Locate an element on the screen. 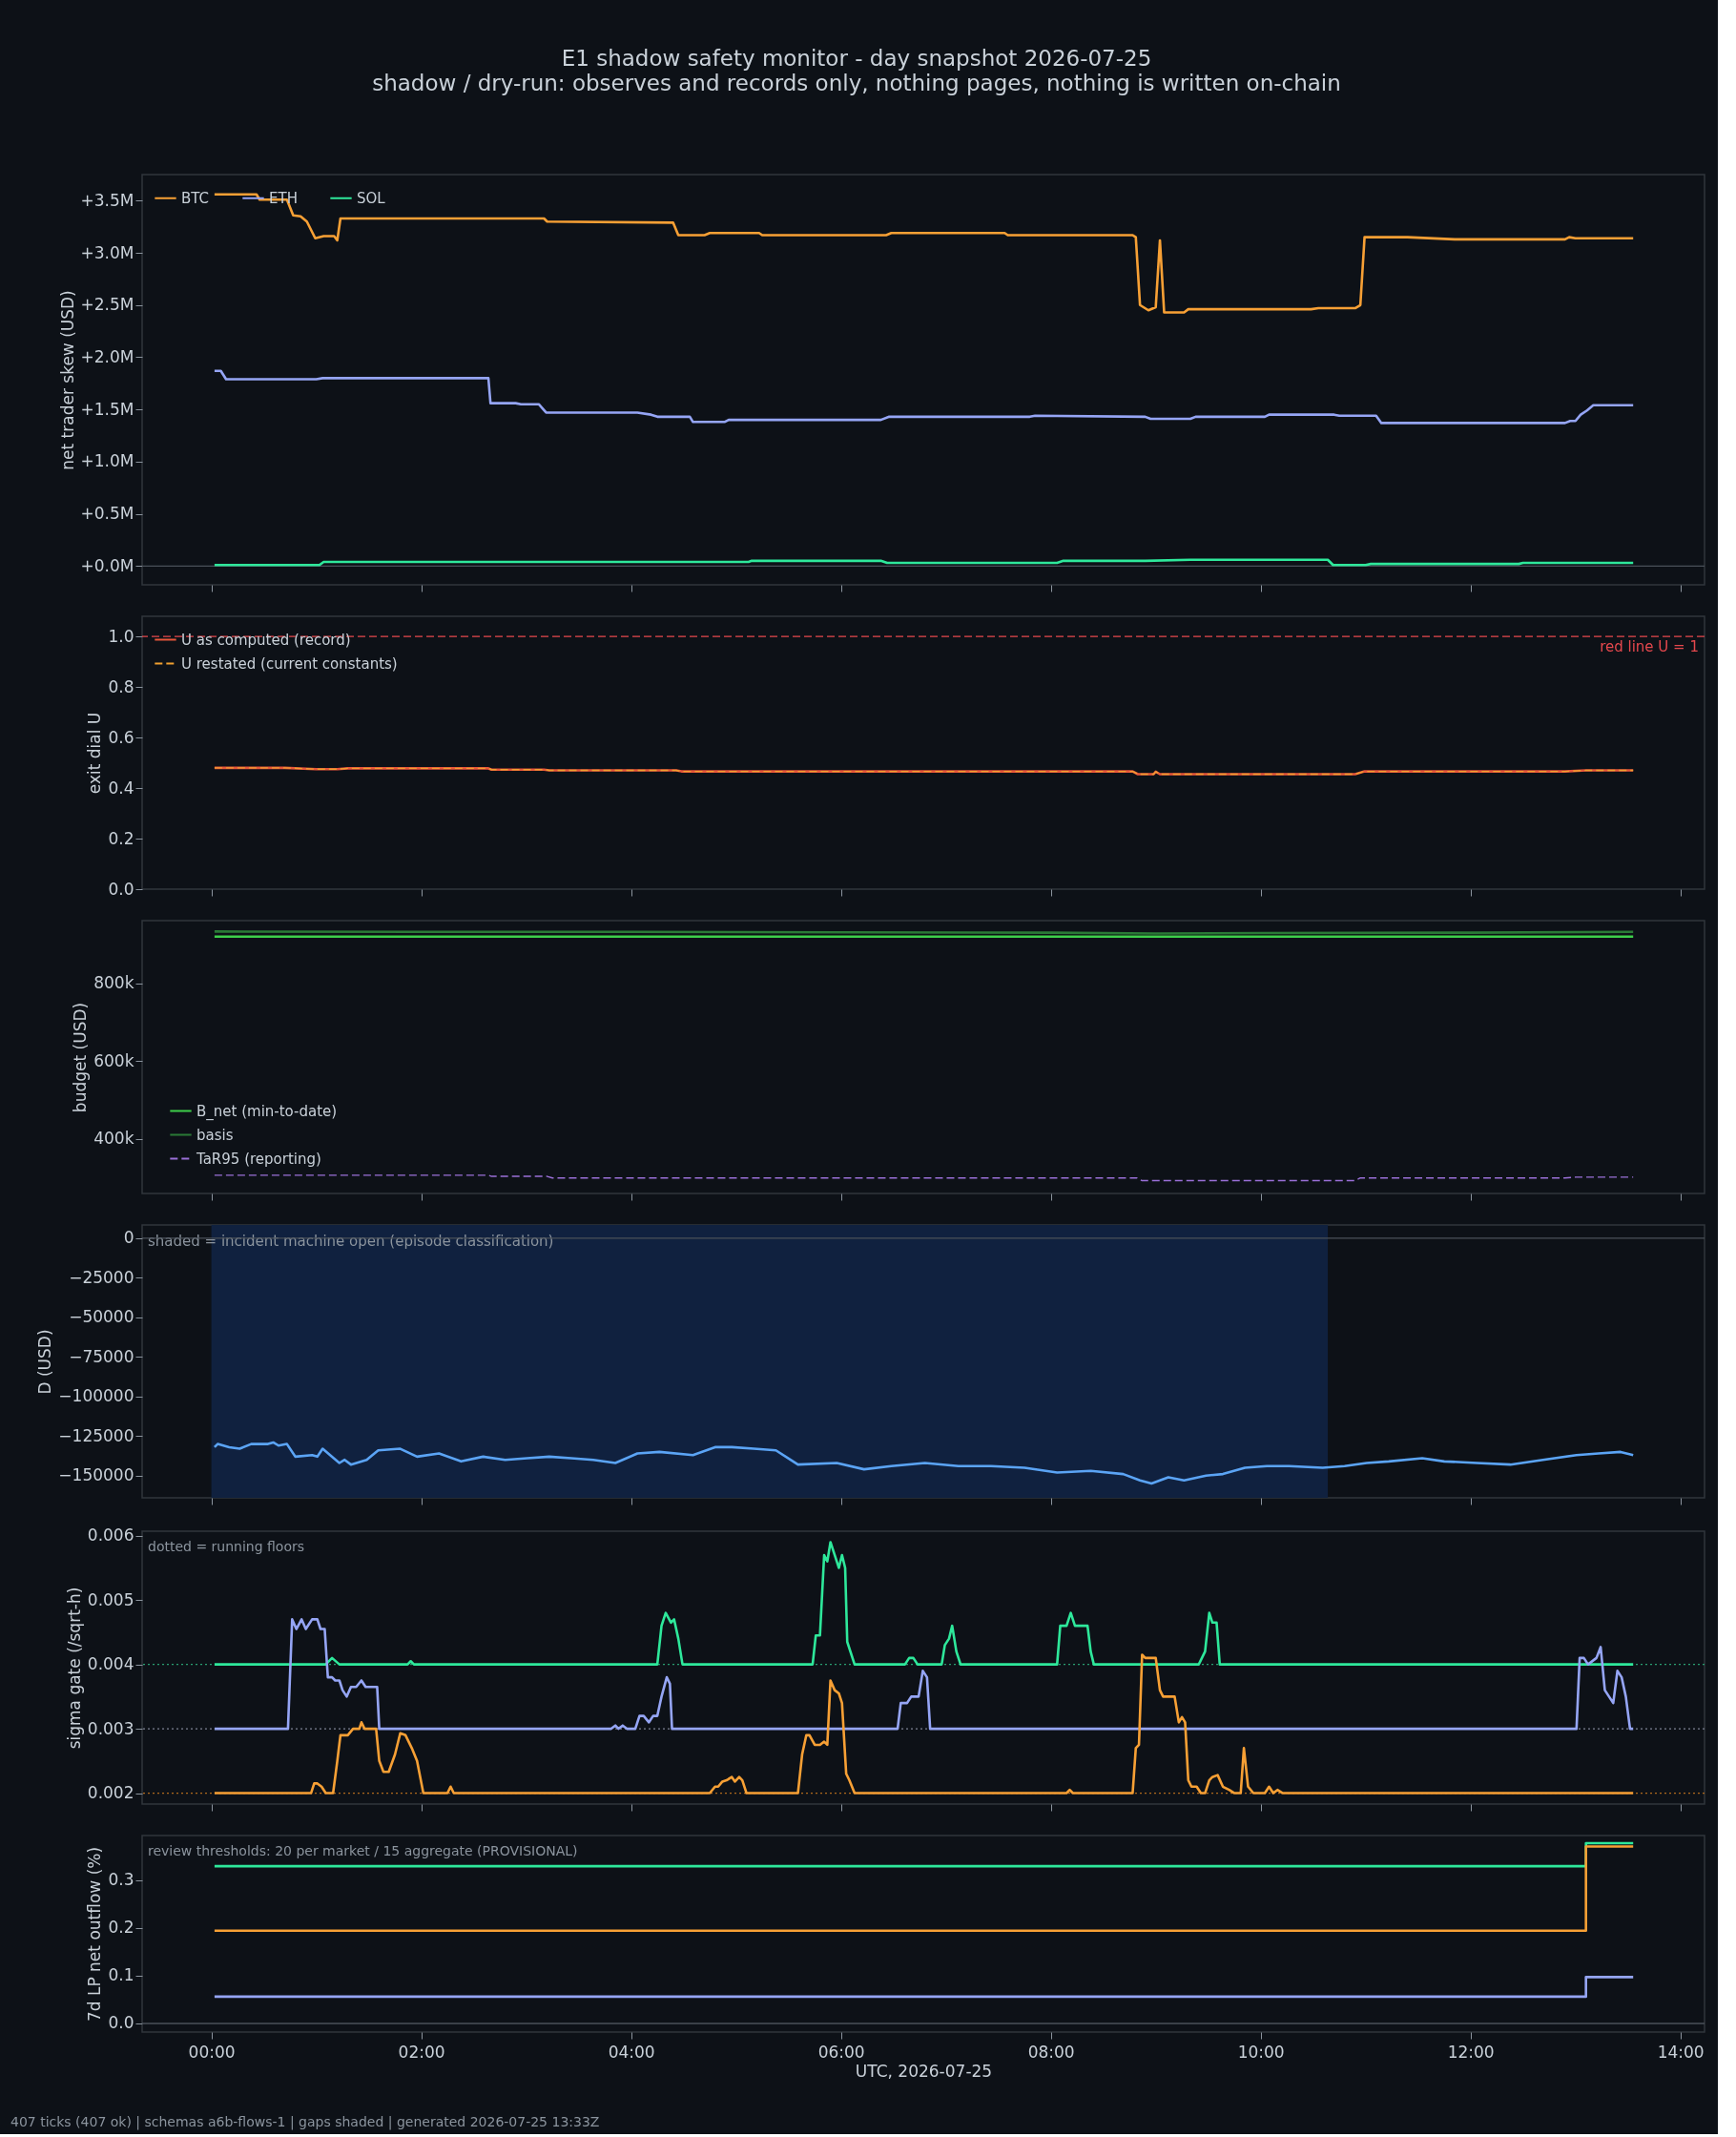 This screenshot has width=1736, height=2137. chart-title: E1 shadow safety monitor - day snapshot 2026-07-25 is located at coordinates (856, 59).